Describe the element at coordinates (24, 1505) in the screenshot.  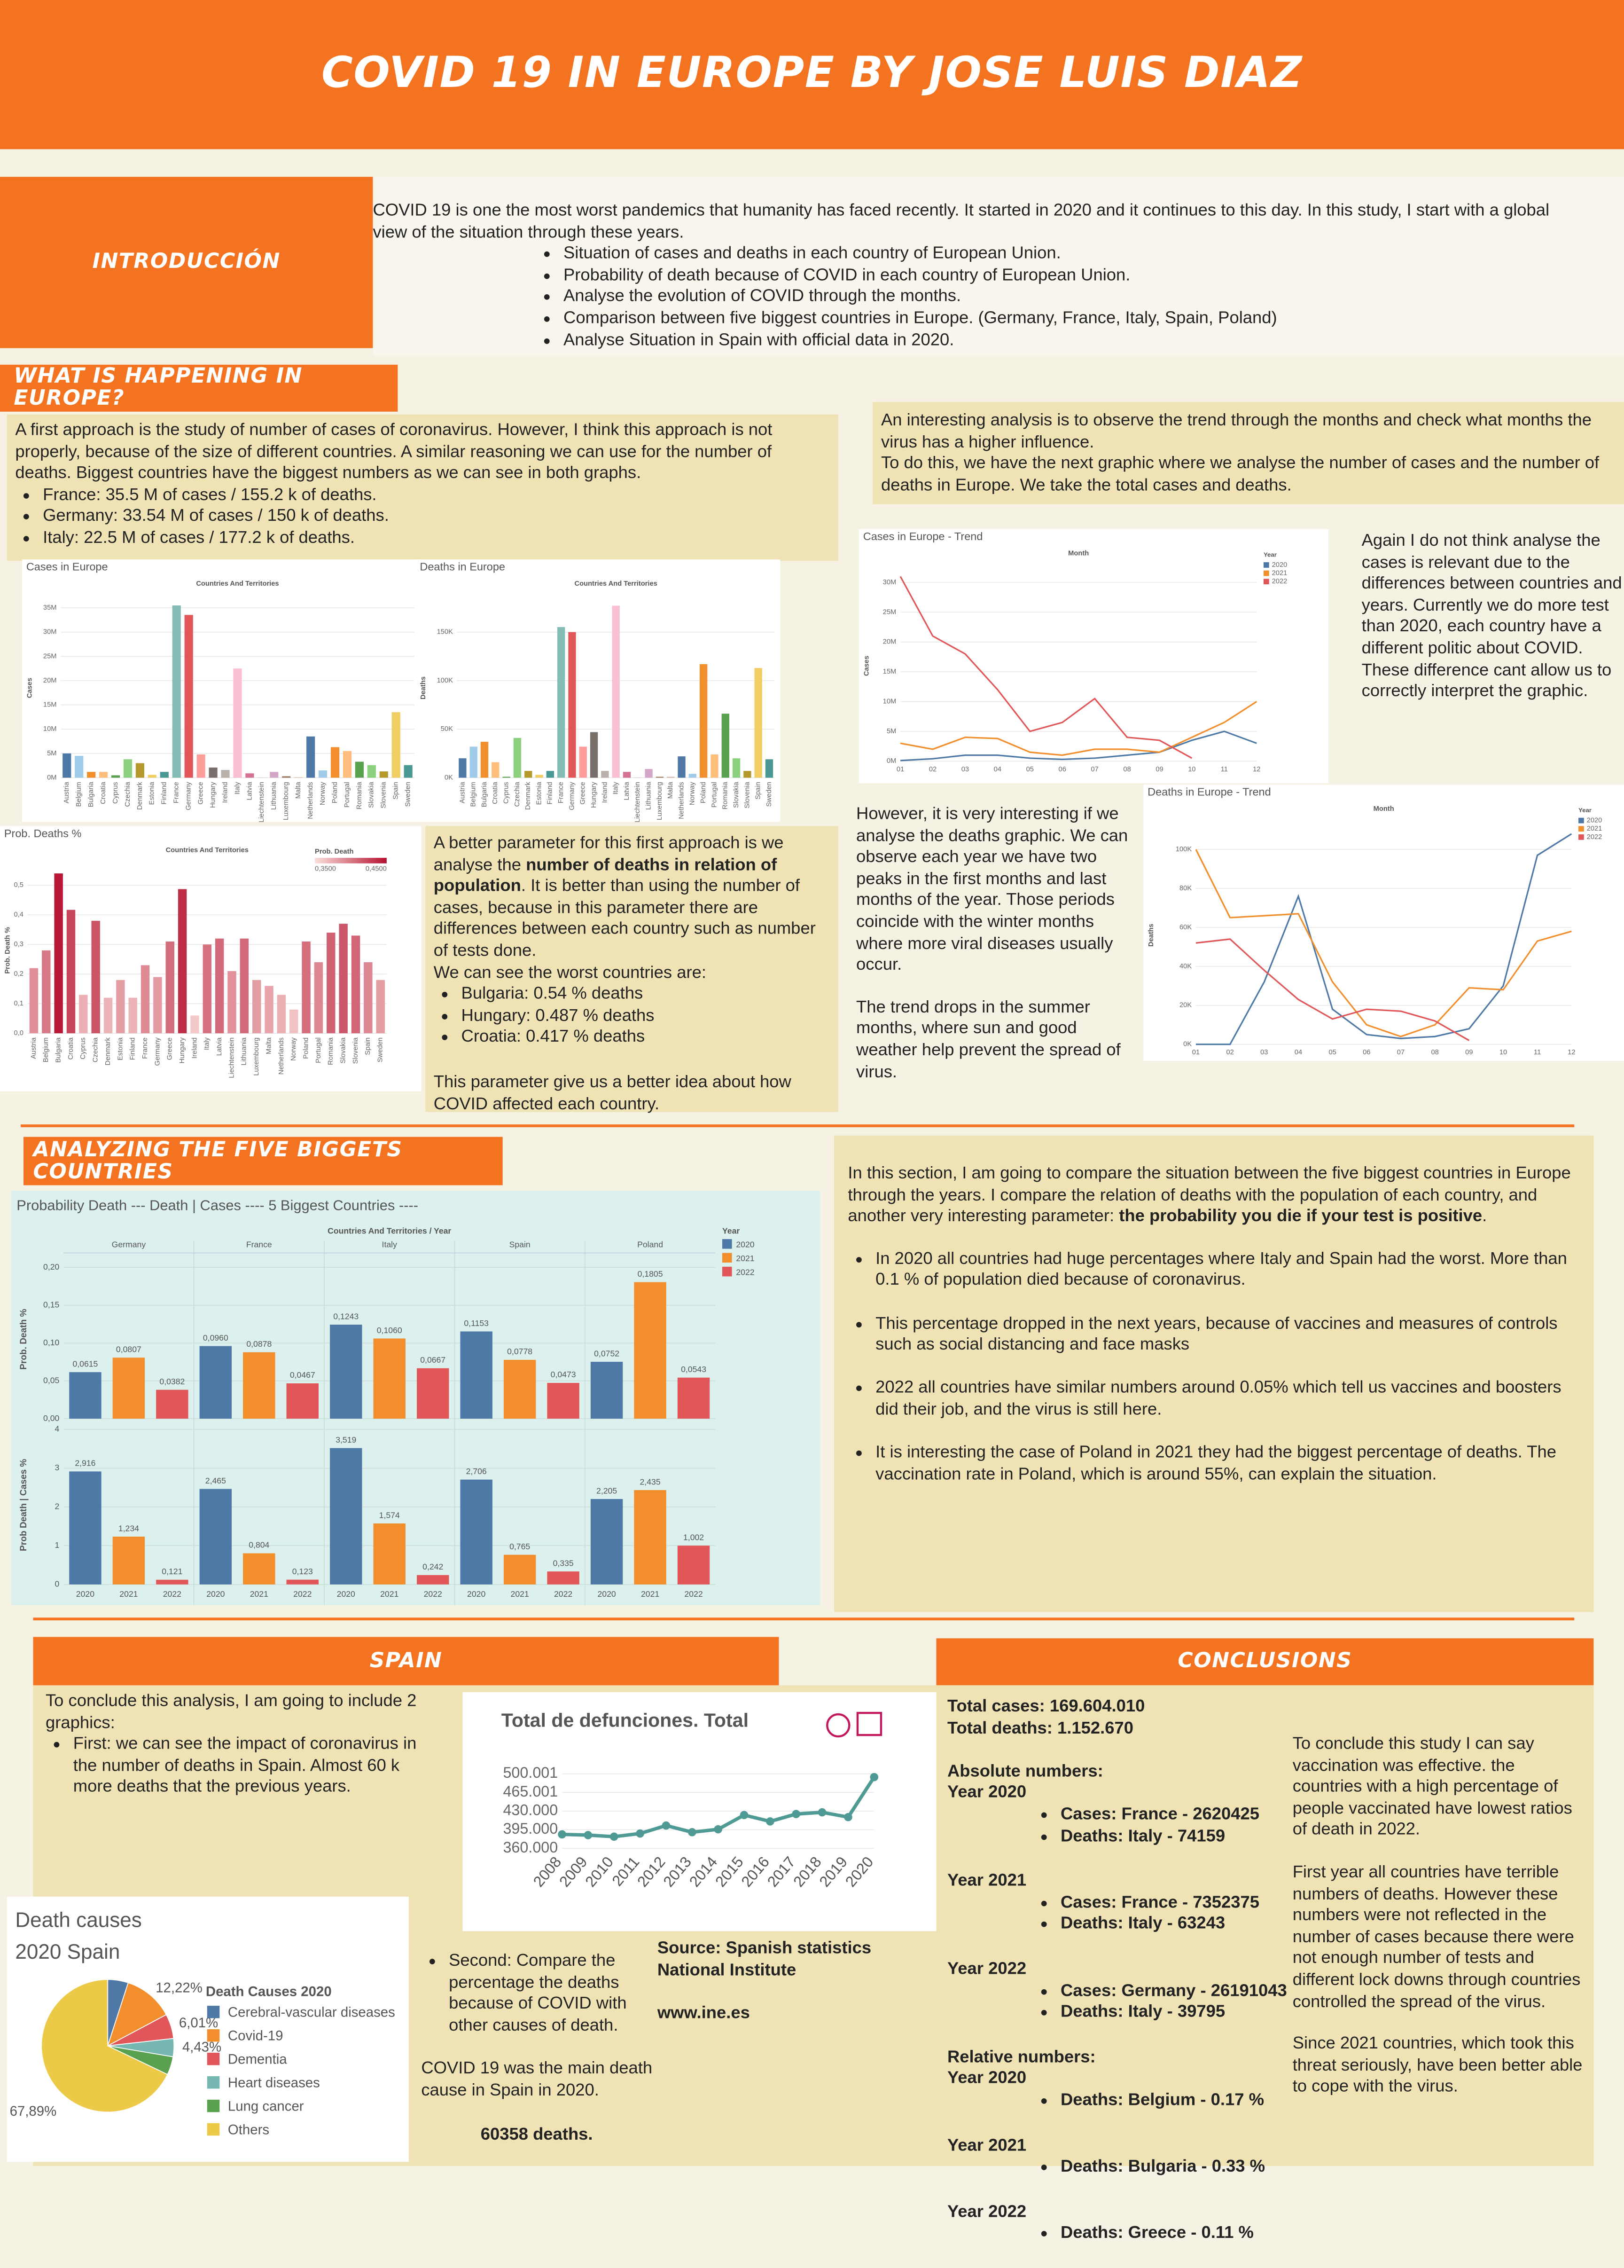
I see `y-axis-label: Prob Death | Cases %` at that location.